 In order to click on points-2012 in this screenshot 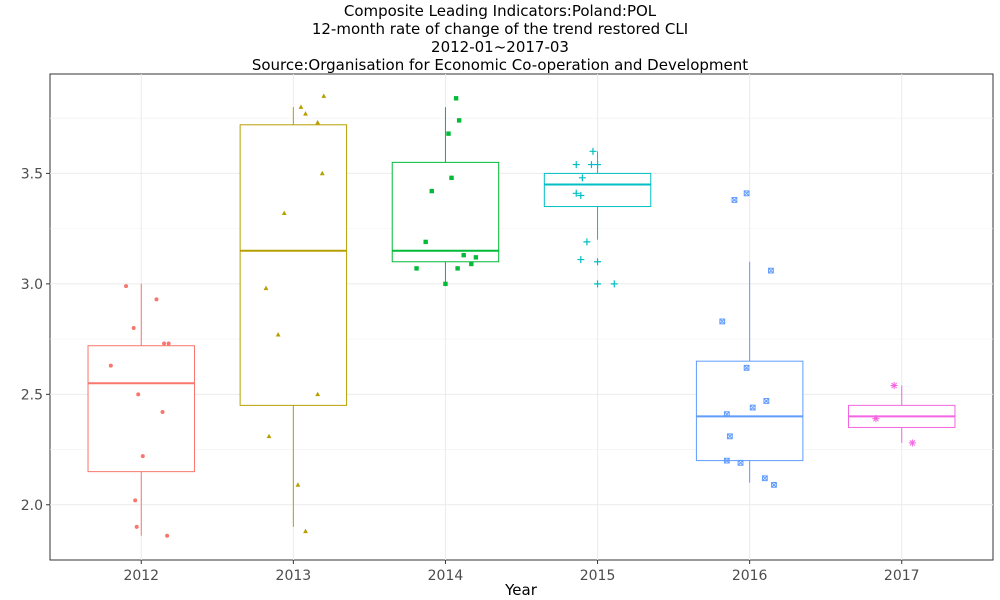, I will do `click(139, 411)`.